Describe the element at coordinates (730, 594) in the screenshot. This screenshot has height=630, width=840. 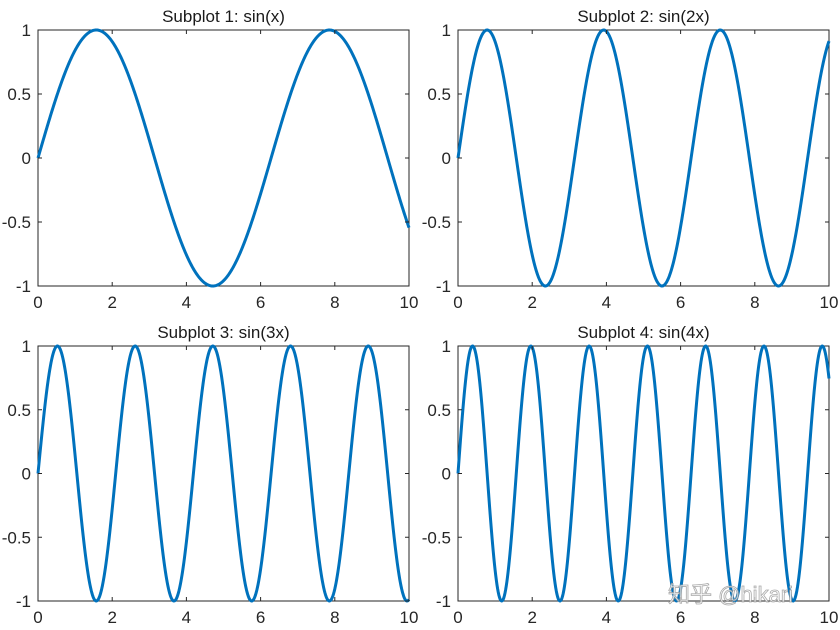
I see `watermark: 知乎 @hikari` at that location.